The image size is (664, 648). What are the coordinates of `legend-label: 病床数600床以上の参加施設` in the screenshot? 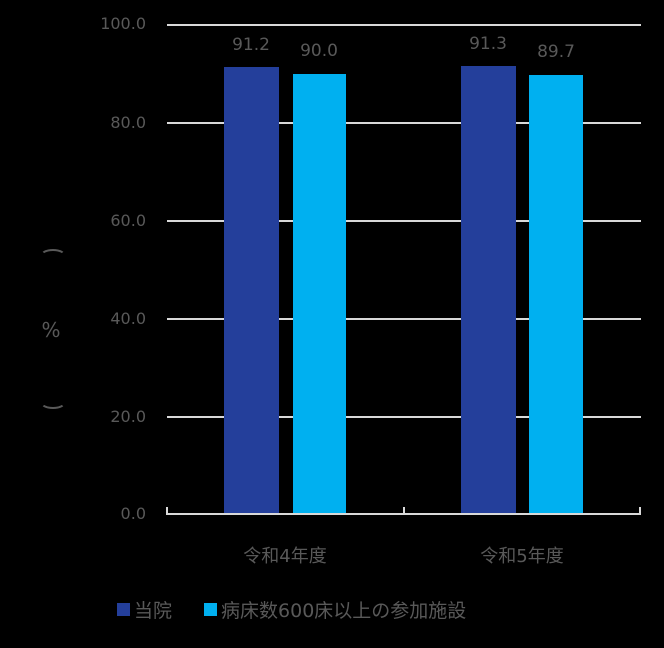 It's located at (344, 611).